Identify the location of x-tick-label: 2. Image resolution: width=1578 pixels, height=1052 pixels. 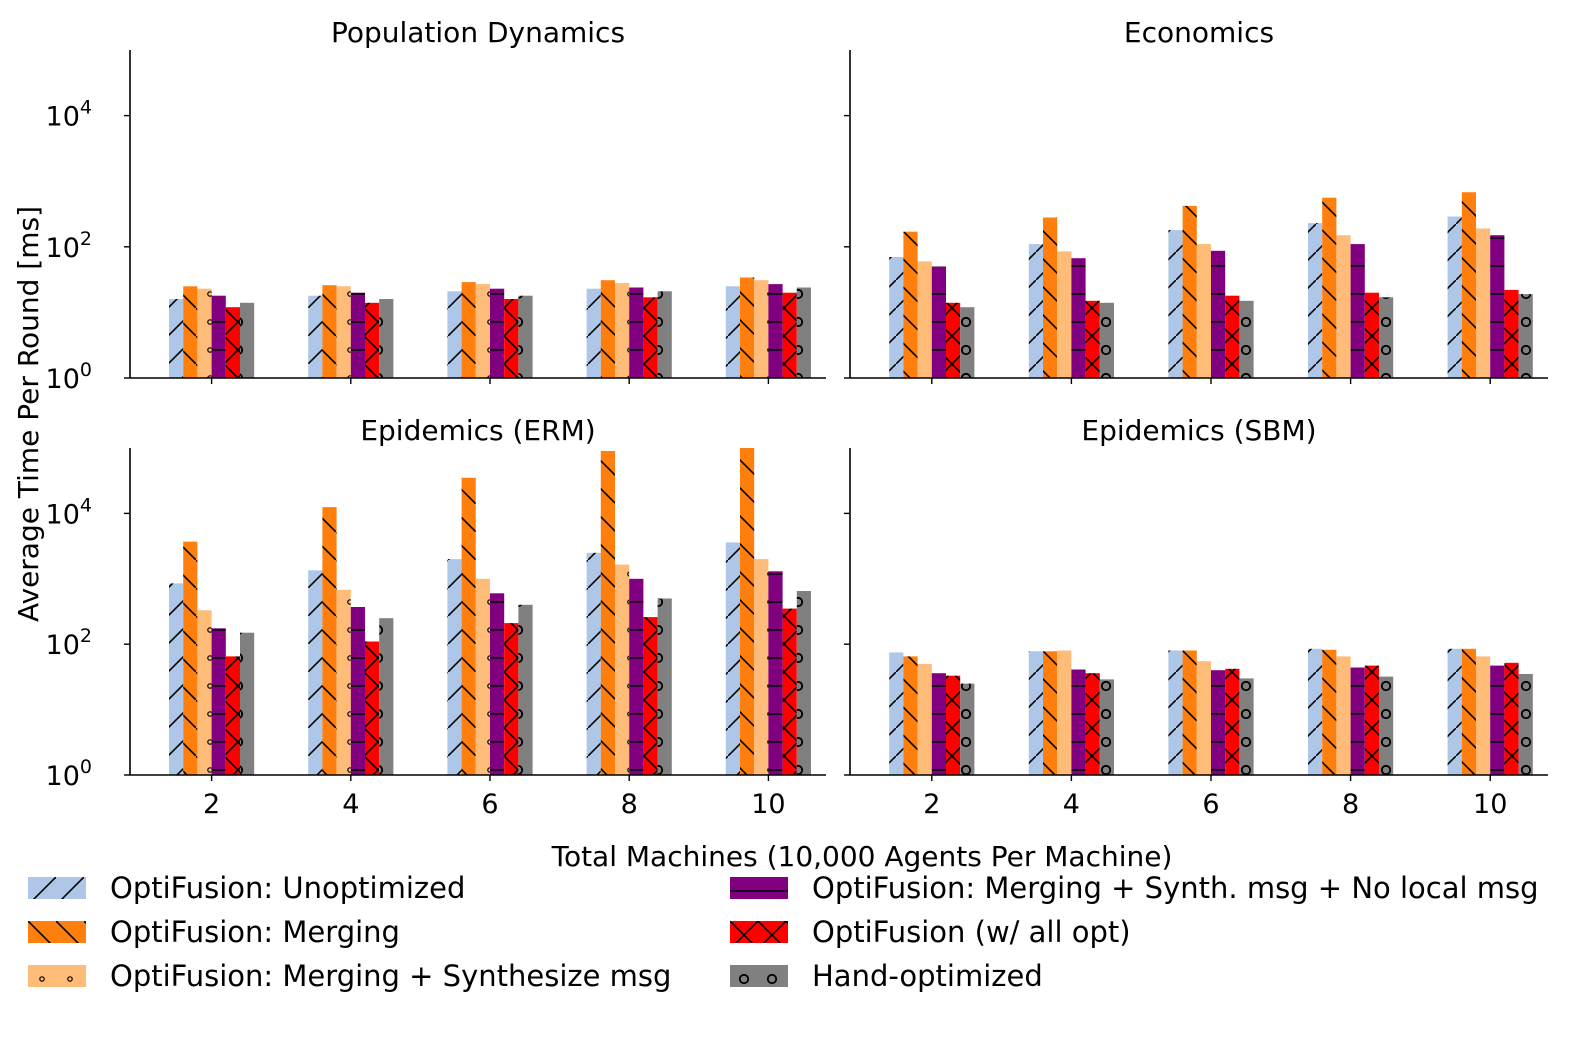
(211, 804).